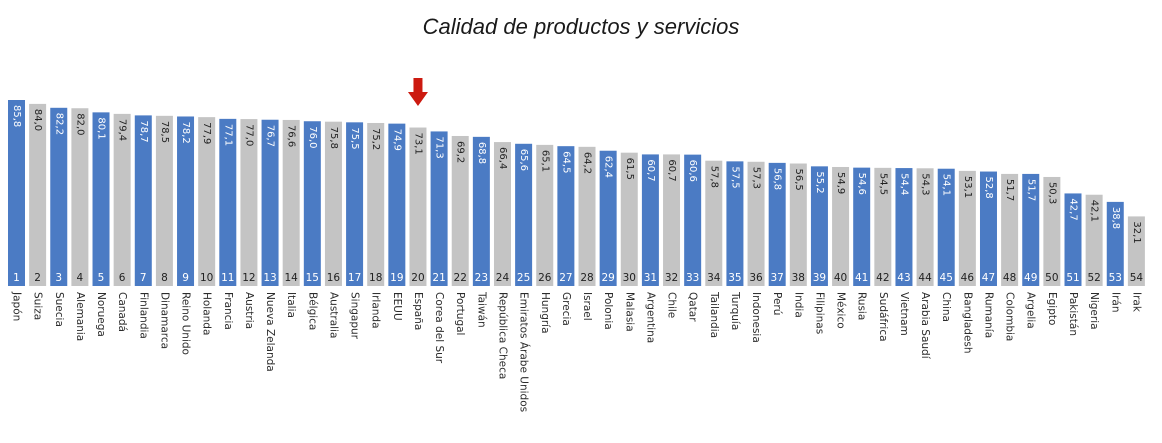 The image size is (1162, 443). I want to click on rank-label: 49, so click(1030, 278).